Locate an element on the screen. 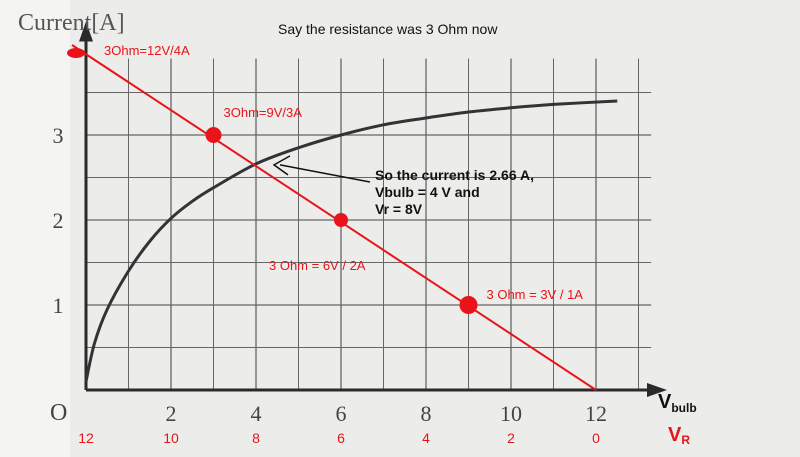 This screenshot has height=457, width=800. x-tick-label: 8 is located at coordinates (426, 413).